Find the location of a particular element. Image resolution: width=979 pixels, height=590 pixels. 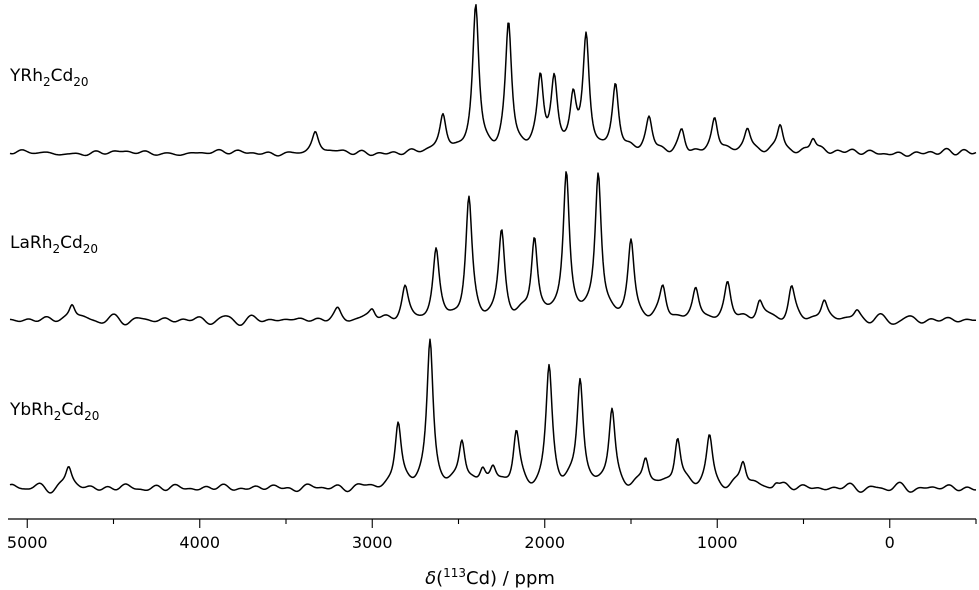

series-label-yrh2cd20: YRh2Cd20 is located at coordinates (49, 77).